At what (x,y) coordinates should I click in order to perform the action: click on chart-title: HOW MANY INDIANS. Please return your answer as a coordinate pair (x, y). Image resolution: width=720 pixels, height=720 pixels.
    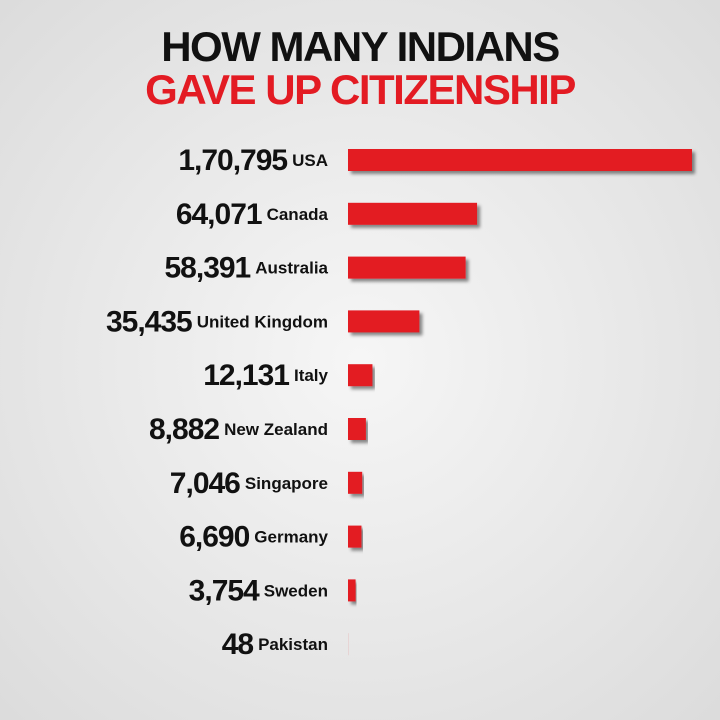
    Looking at the image, I should click on (360, 46).